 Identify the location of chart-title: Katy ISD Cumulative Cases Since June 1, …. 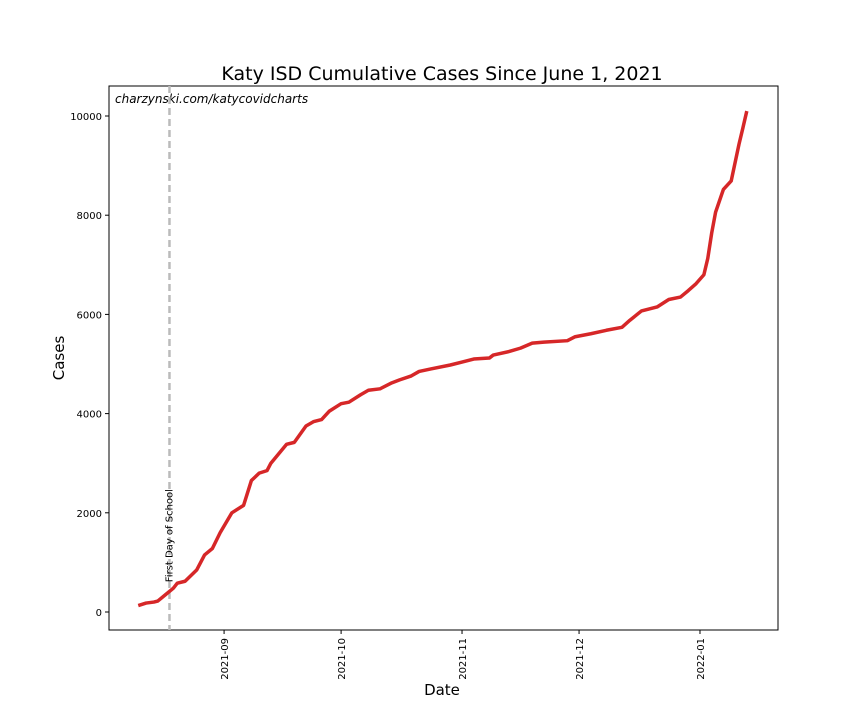
(441, 74).